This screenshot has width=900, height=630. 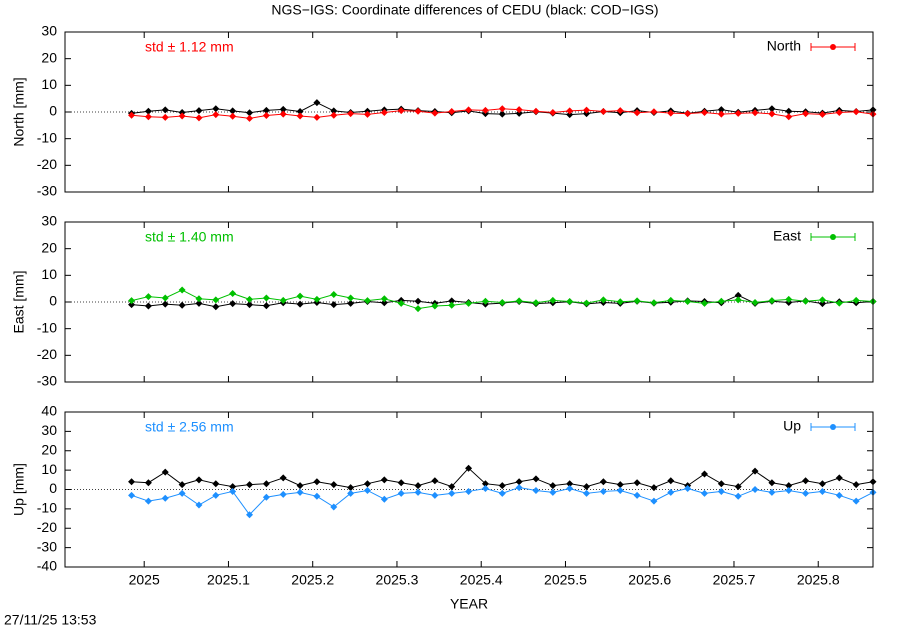 What do you see at coordinates (53, 301) in the screenshot?
I see `y-tick-label: 0` at bounding box center [53, 301].